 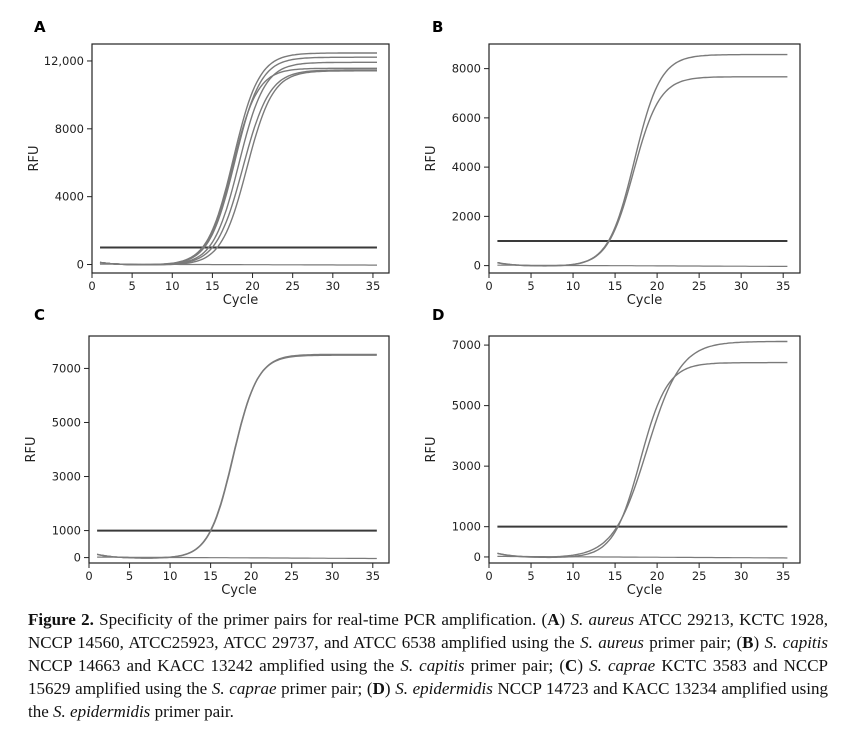 I want to click on caption-species-c: S. caprae, so click(x=622, y=665).